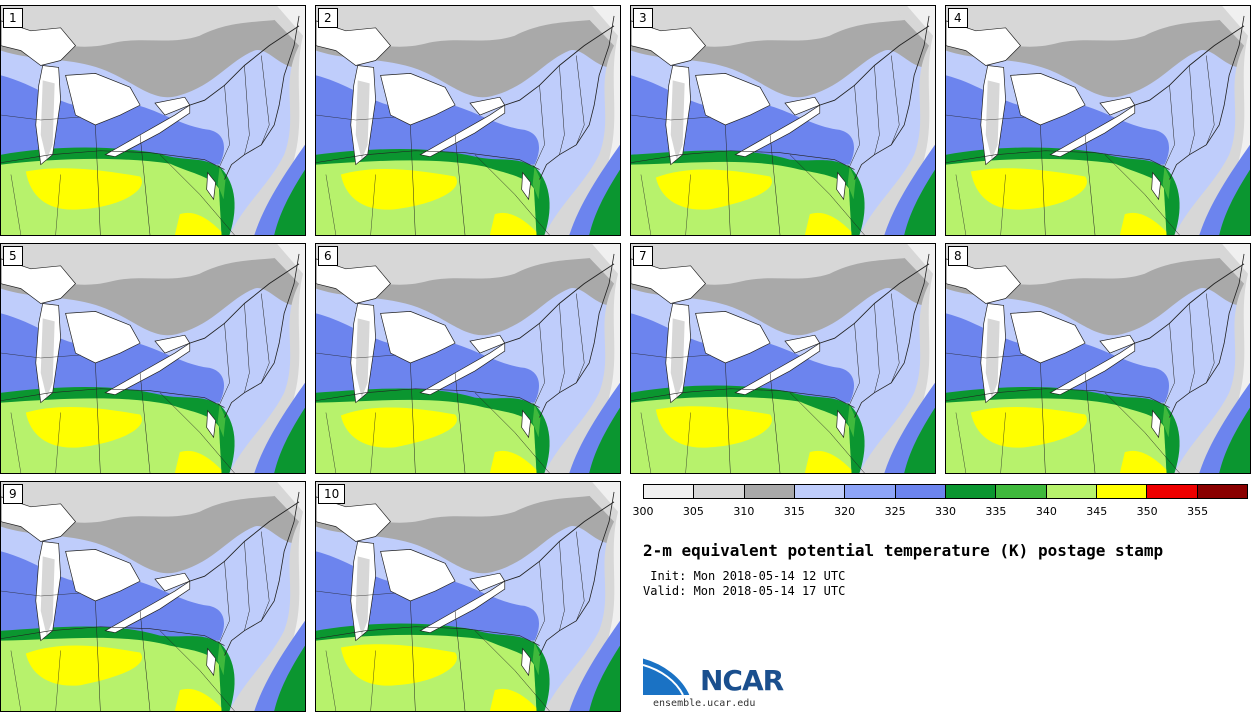 The height and width of the screenshot is (712, 1260). What do you see at coordinates (794, 511) in the screenshot?
I see `colorbar-tick-label: 315` at bounding box center [794, 511].